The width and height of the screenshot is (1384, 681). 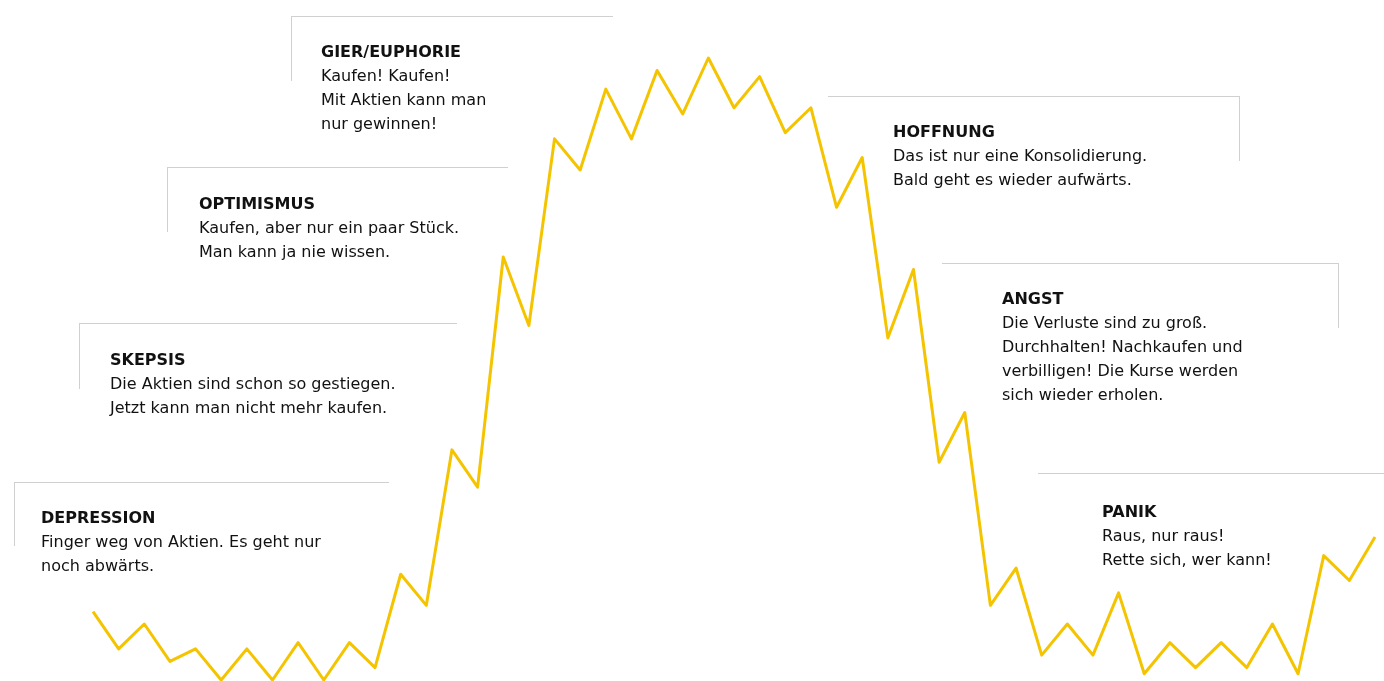 I want to click on annotation: SKEPSIS Die Aktien sind schon so gestiegen. Jetzt kann man nicht mehr kaufen., so click(x=253, y=383).